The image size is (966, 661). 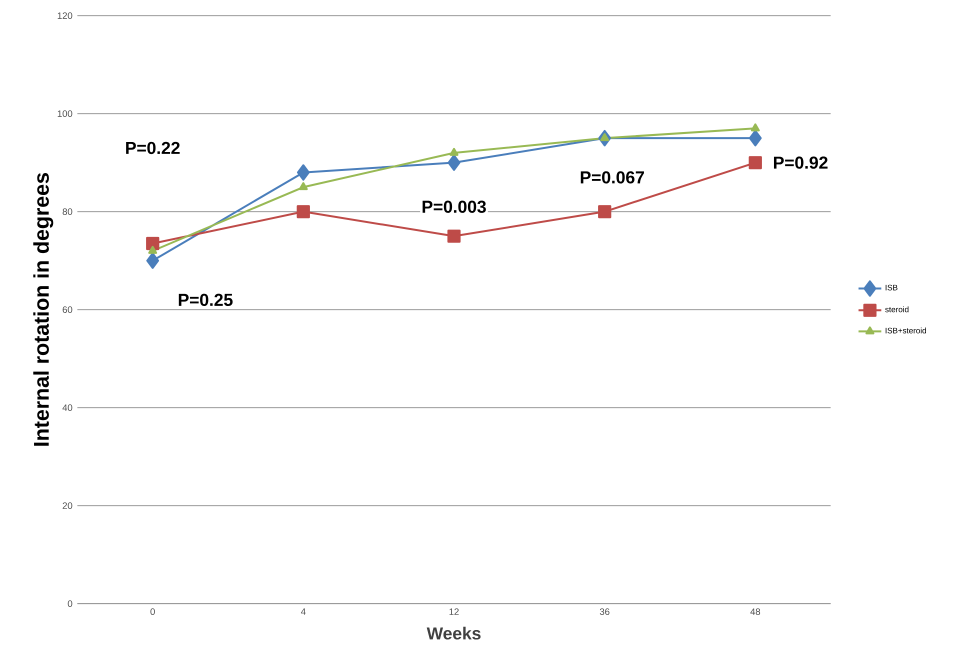 I want to click on y-axis-title: Internal rotation in degrees, so click(x=43, y=309).